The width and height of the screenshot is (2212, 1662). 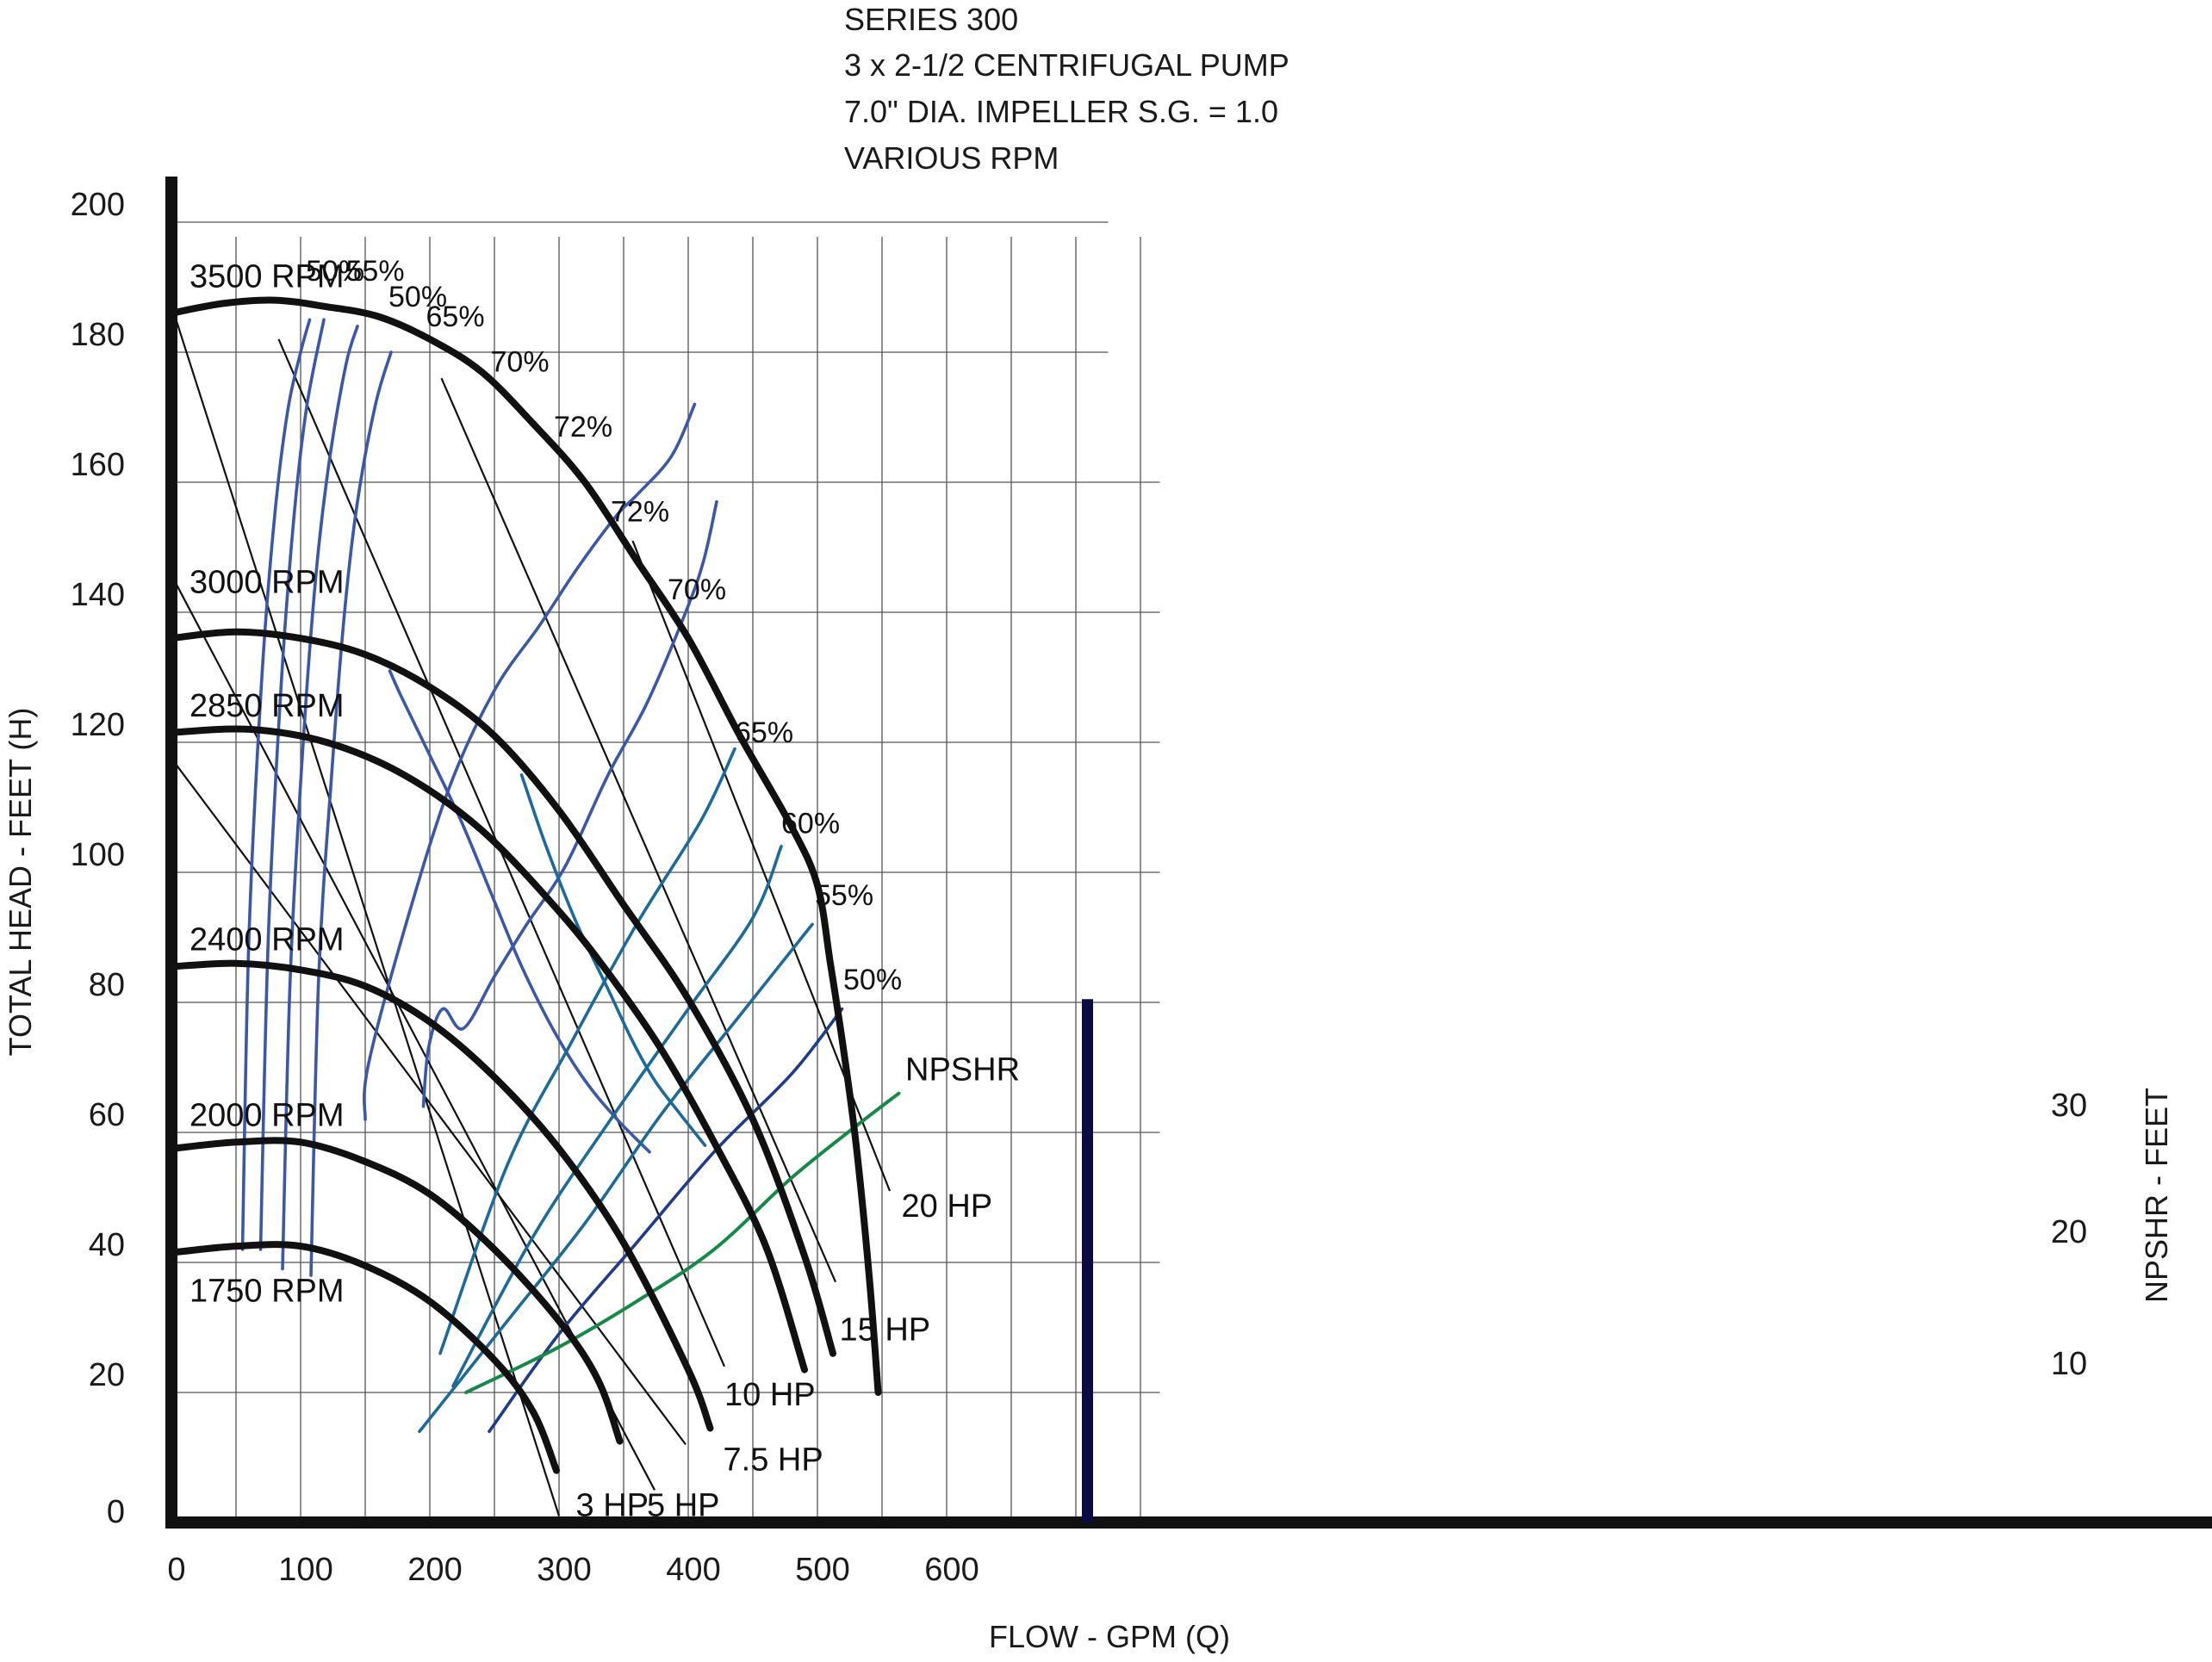 What do you see at coordinates (697, 590) in the screenshot?
I see `efficiency-label-8: 70%` at bounding box center [697, 590].